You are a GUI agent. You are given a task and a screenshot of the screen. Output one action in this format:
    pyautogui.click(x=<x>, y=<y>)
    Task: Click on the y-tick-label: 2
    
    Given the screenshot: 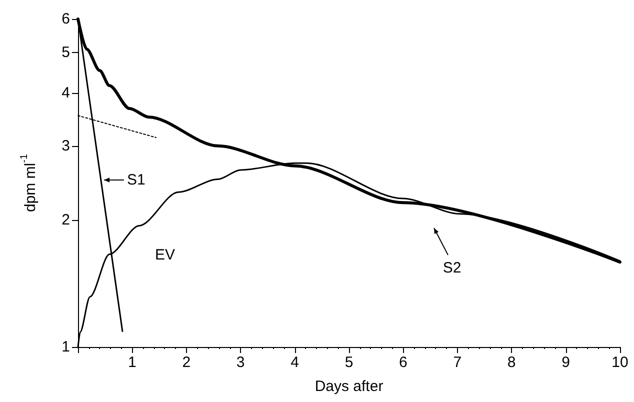 What is the action you would take?
    pyautogui.click(x=66, y=220)
    